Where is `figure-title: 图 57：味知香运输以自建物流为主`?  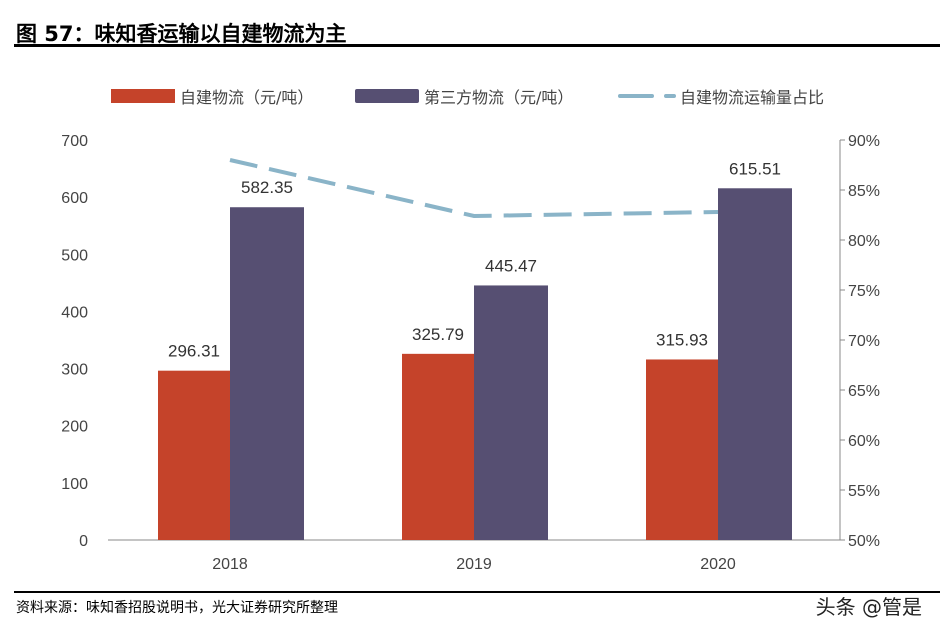
figure-title: 图 57：味知香运输以自建物流为主 is located at coordinates (181, 34).